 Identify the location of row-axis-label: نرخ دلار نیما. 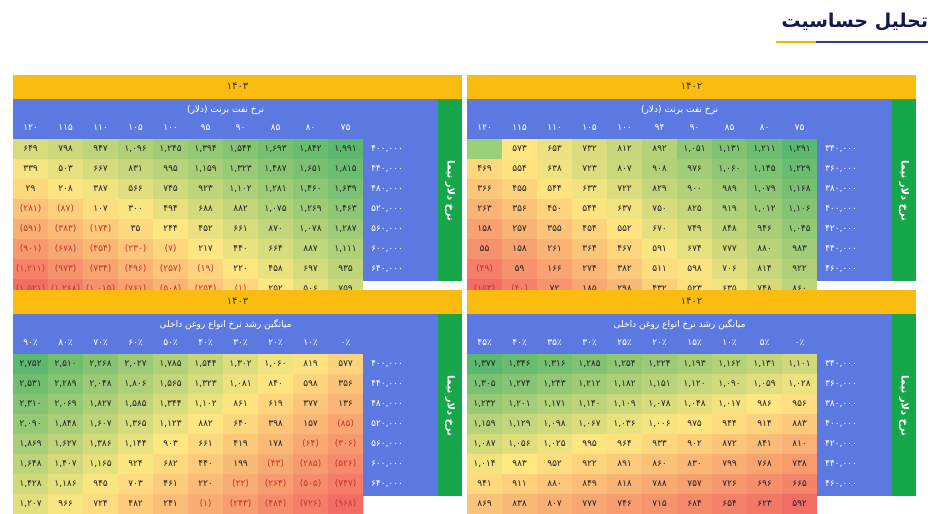
(450, 405).